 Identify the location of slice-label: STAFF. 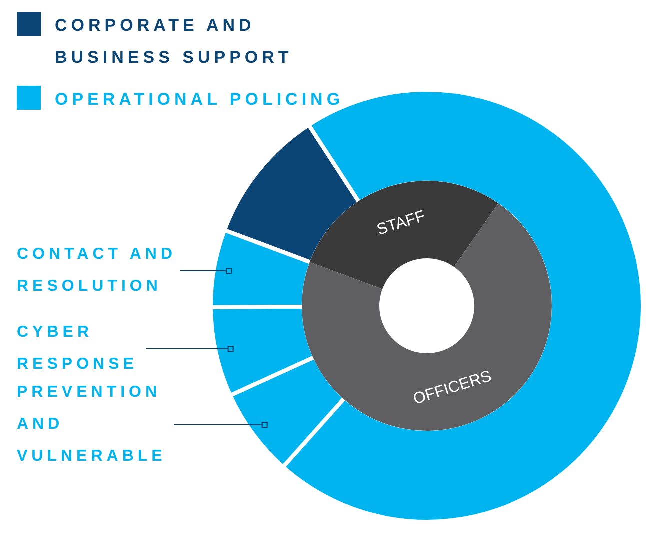
(401, 224).